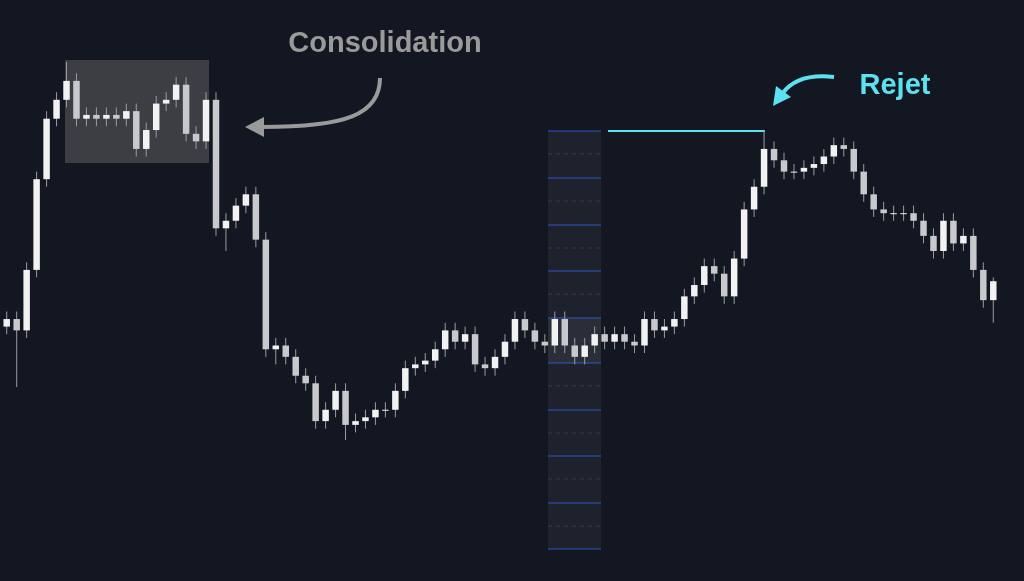  Describe the element at coordinates (895, 84) in the screenshot. I see `annotation: Rejet` at that location.